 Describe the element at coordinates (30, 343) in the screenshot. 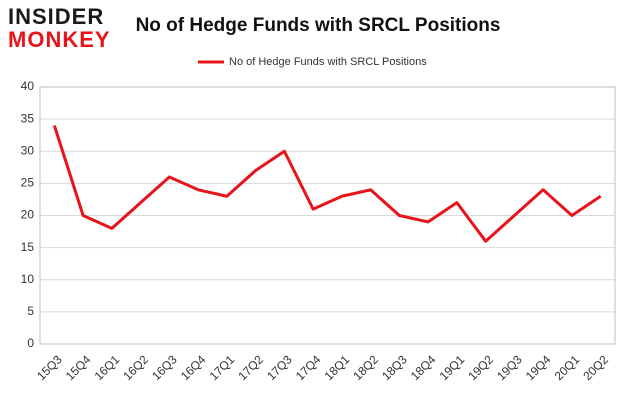

I see `y-tick-label: 0` at that location.